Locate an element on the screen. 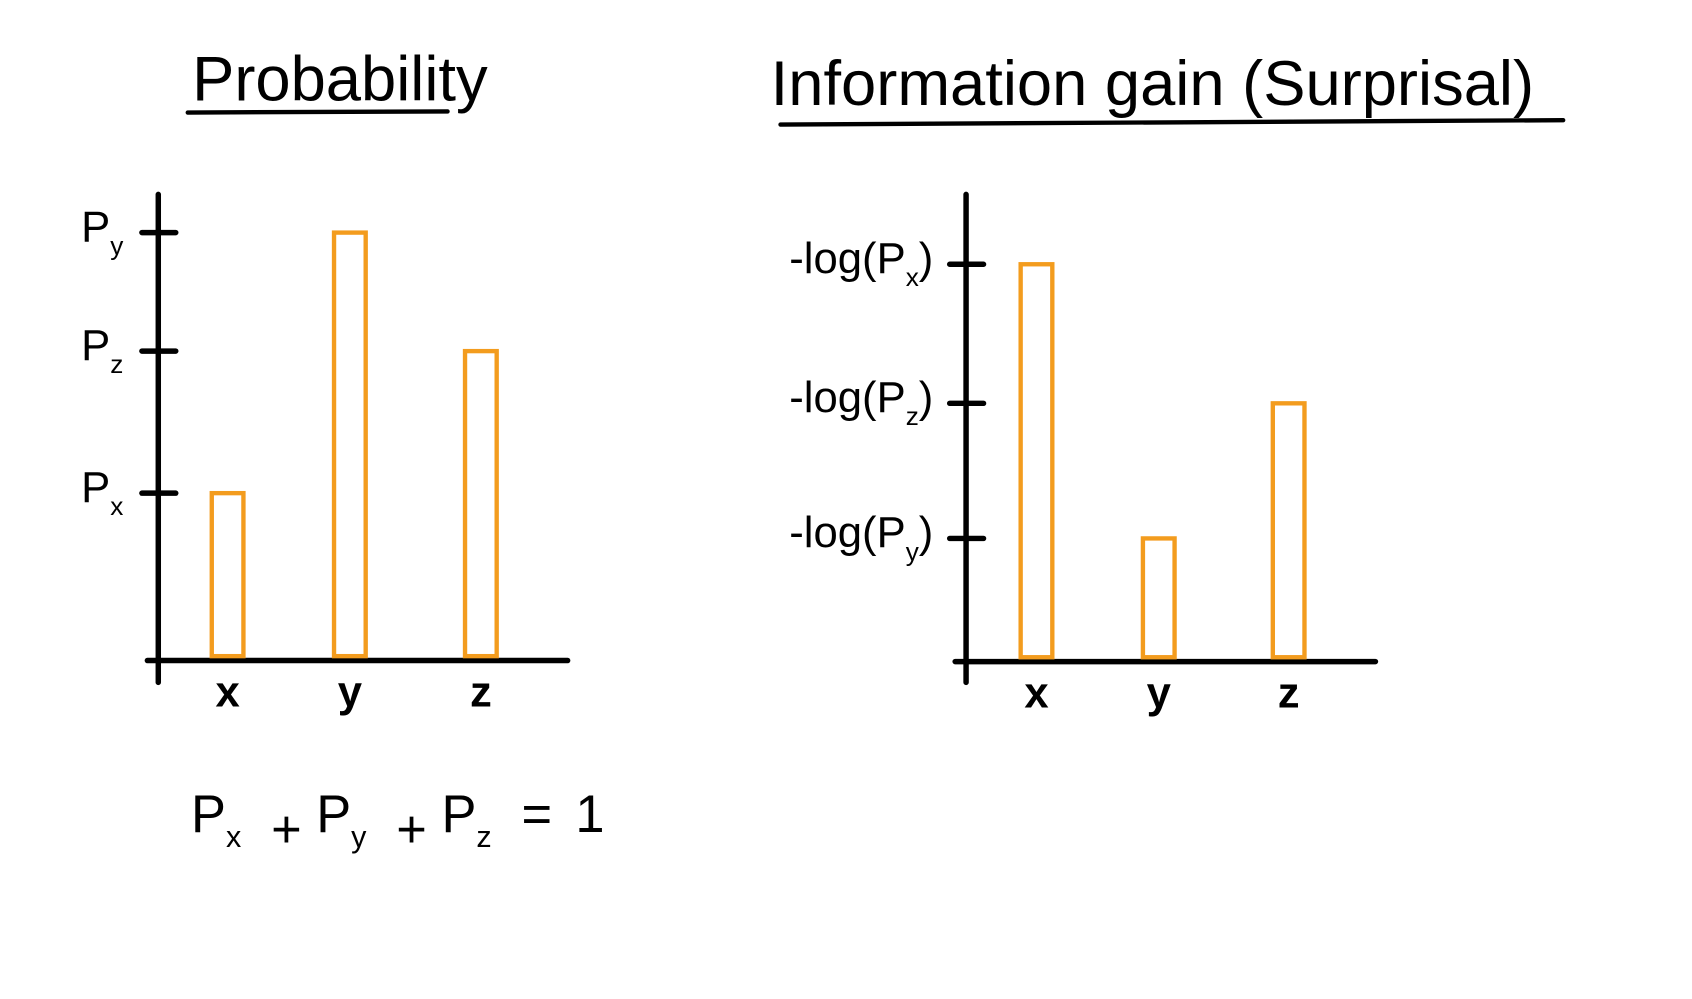 The width and height of the screenshot is (1692, 999). information-gain-title: Information gain (Surprisal) is located at coordinates (1152, 84).